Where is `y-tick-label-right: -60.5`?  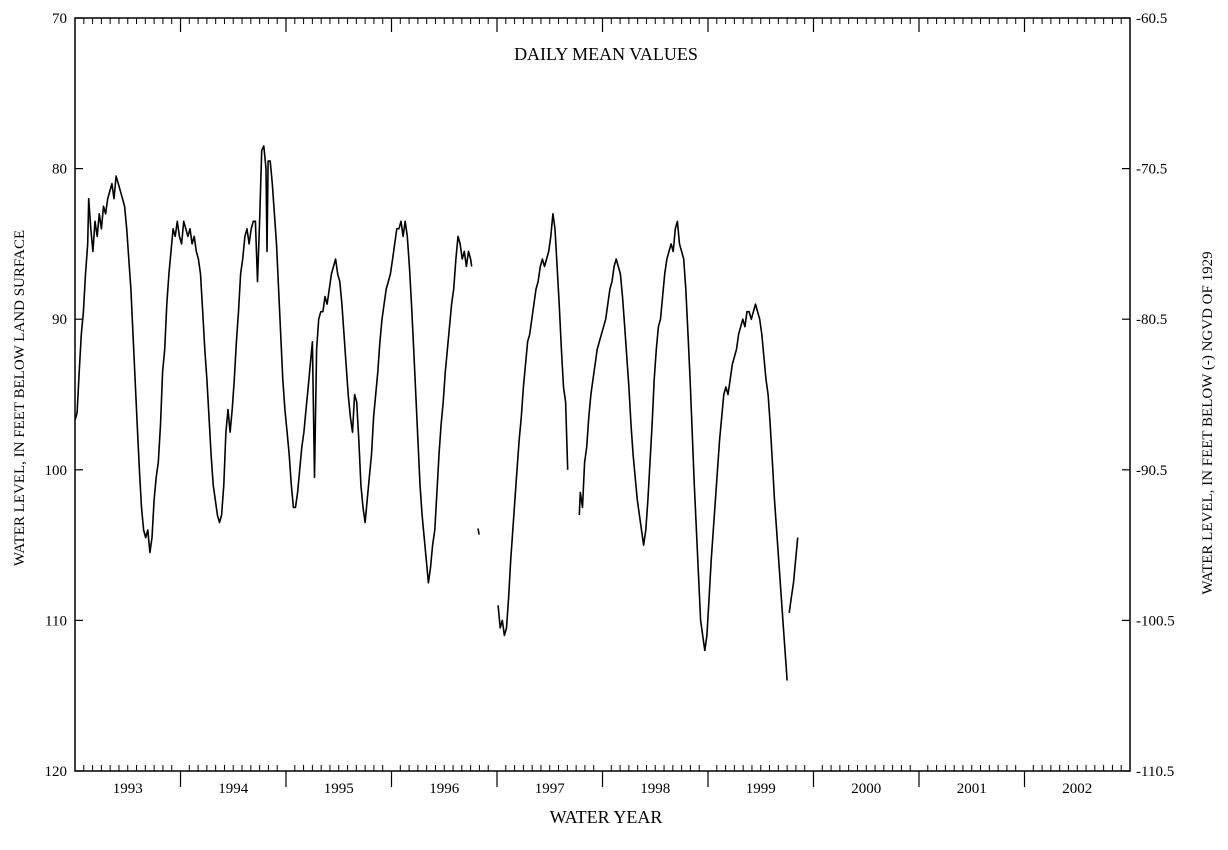
y-tick-label-right: -60.5 is located at coordinates (1151, 19).